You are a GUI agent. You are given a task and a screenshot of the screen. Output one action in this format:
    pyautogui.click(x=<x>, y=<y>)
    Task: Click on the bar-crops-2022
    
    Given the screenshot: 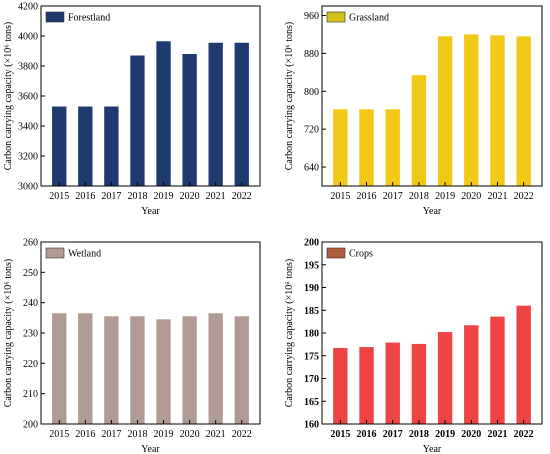 What is the action you would take?
    pyautogui.click(x=523, y=364)
    